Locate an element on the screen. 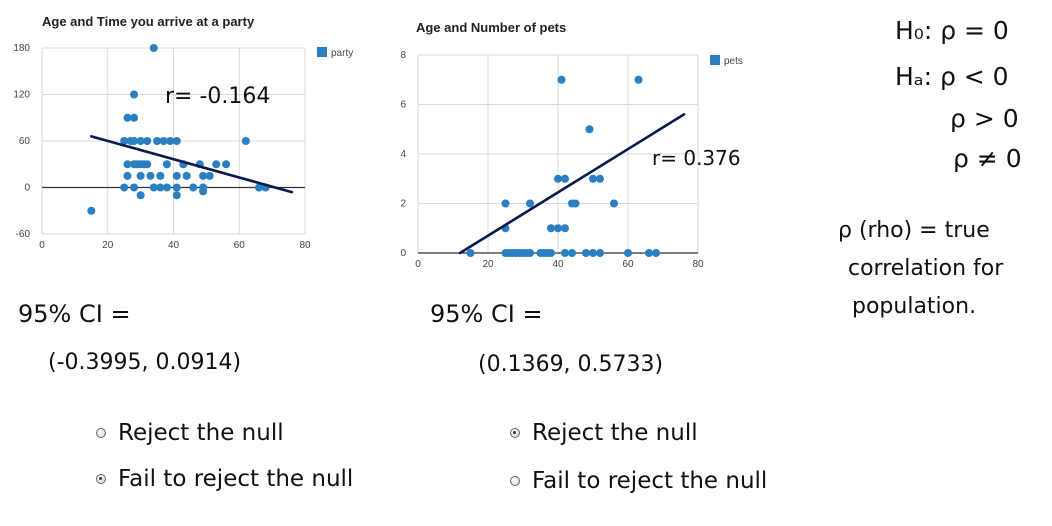 Image resolution: width=1052 pixels, height=526 pixels. rho-definition-line: correlation for is located at coordinates (926, 268).